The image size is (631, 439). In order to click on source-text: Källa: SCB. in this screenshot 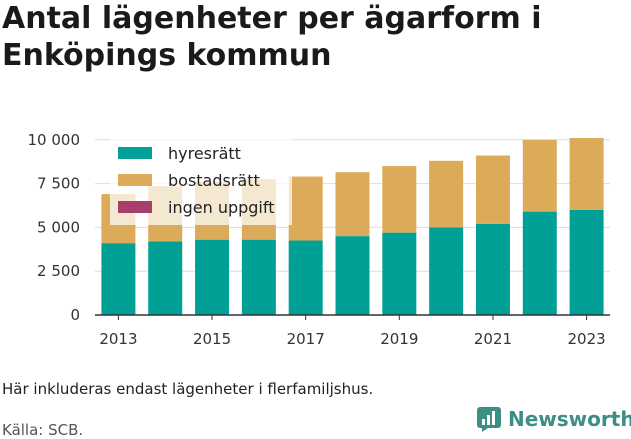, I will do `click(43, 430)`.